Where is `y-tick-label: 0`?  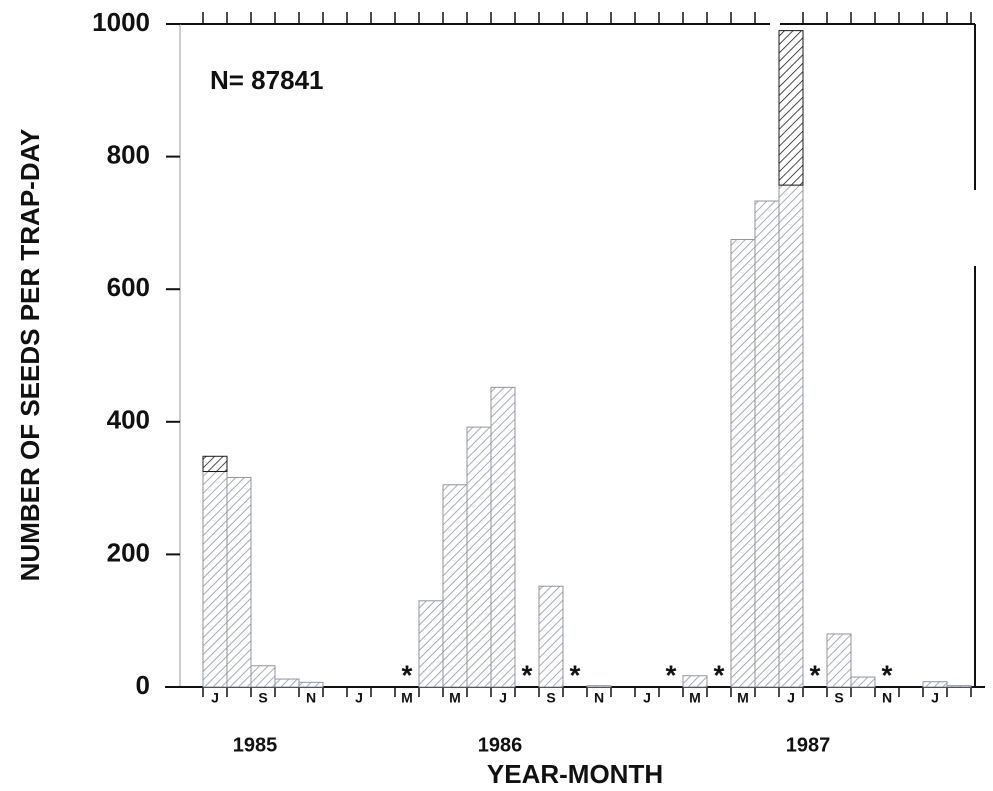 y-tick-label: 0 is located at coordinates (143, 685).